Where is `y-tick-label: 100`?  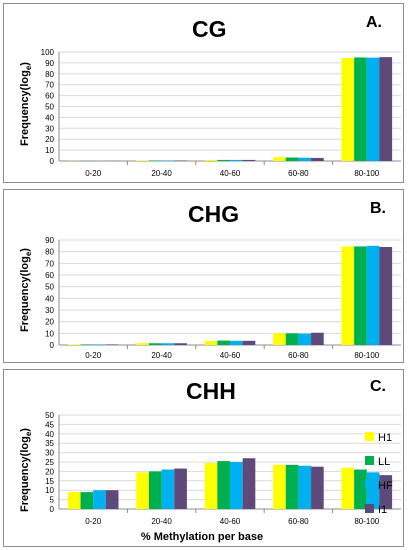
y-tick-label: 100 is located at coordinates (48, 52).